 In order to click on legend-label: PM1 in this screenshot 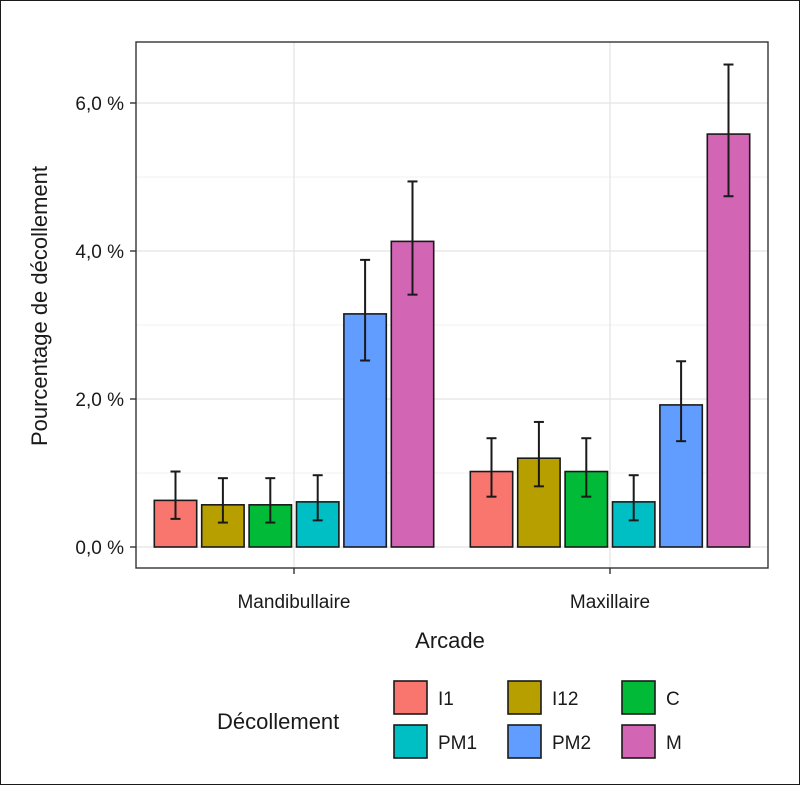, I will do `click(457, 743)`.